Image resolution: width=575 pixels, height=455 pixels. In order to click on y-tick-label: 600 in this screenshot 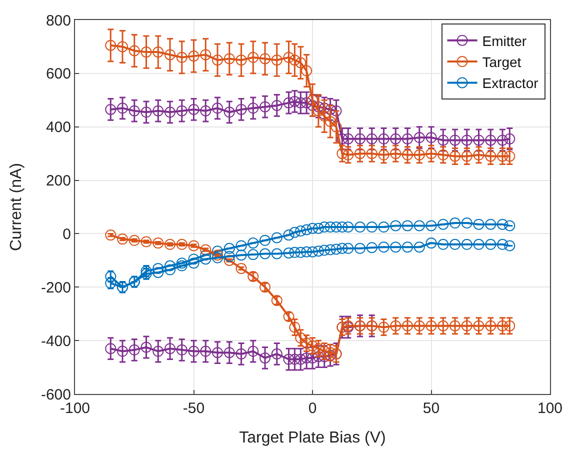, I will do `click(58, 74)`.